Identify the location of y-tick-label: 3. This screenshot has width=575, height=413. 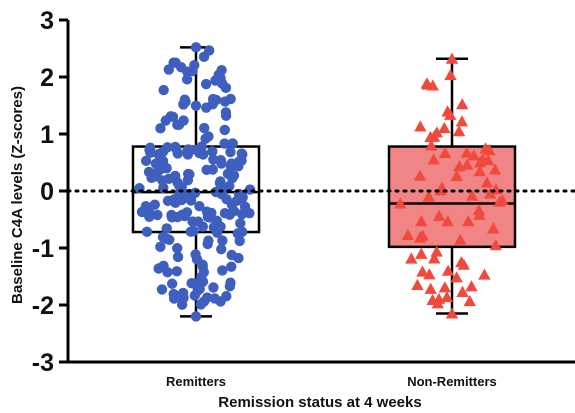
(47, 21).